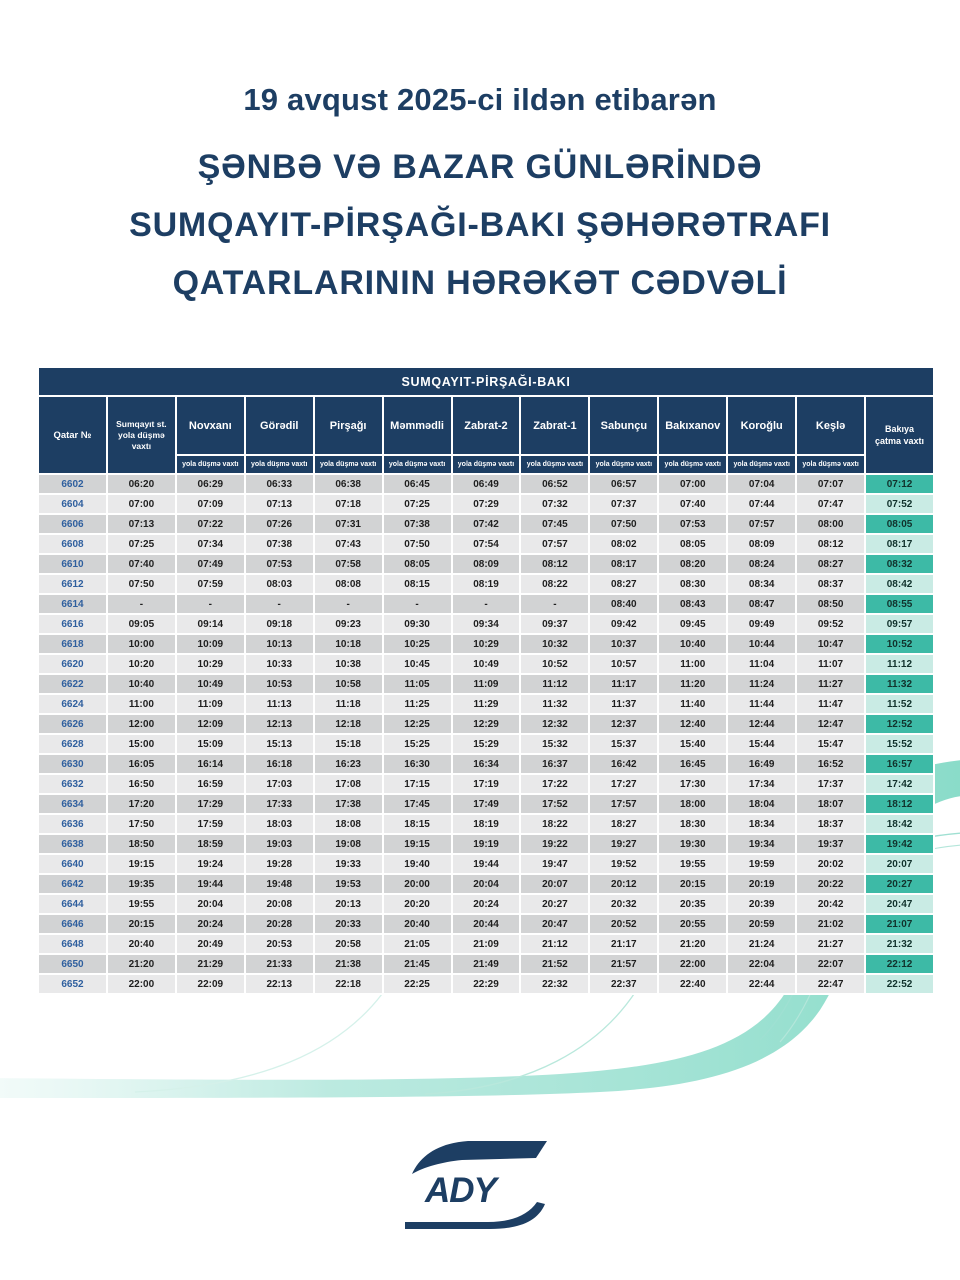  What do you see at coordinates (555, 884) in the screenshot?
I see `departure-time-cell: 20:07` at bounding box center [555, 884].